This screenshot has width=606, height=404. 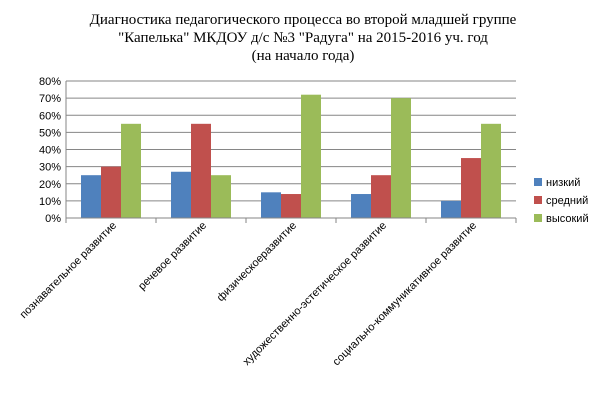 What do you see at coordinates (451, 209) in the screenshot?
I see `bar-низкий-4` at bounding box center [451, 209].